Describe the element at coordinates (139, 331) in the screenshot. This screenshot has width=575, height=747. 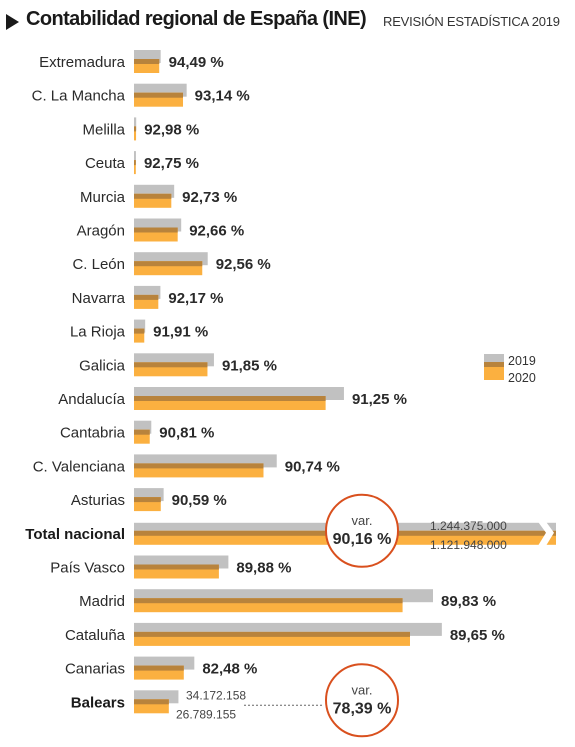
I see `bar-overlap-la-rioja` at that location.